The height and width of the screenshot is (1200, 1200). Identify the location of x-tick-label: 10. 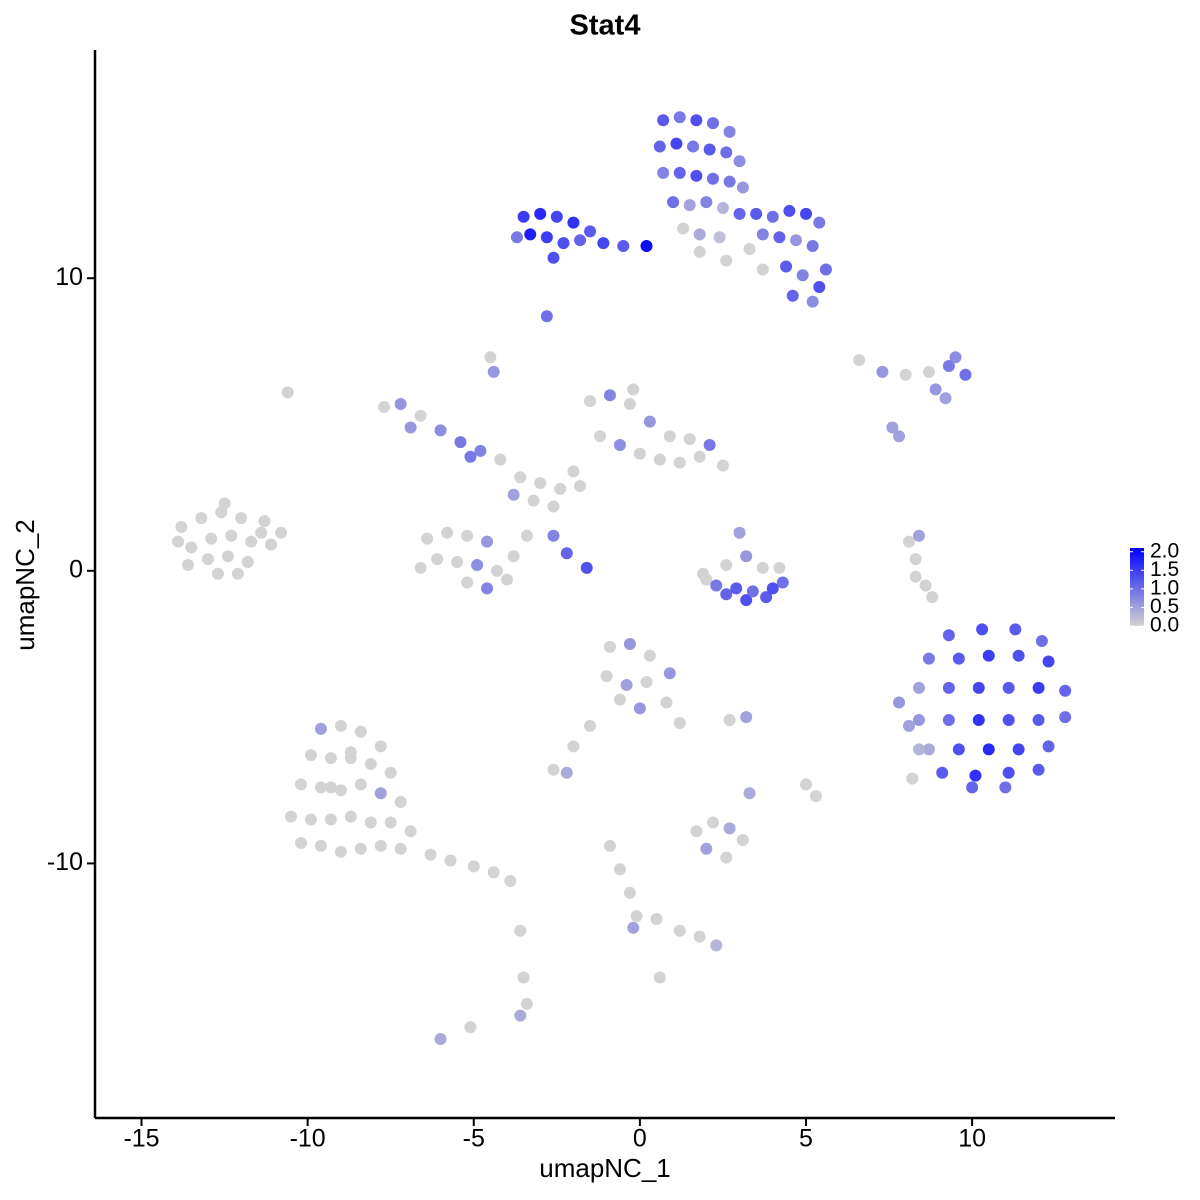
(972, 1139).